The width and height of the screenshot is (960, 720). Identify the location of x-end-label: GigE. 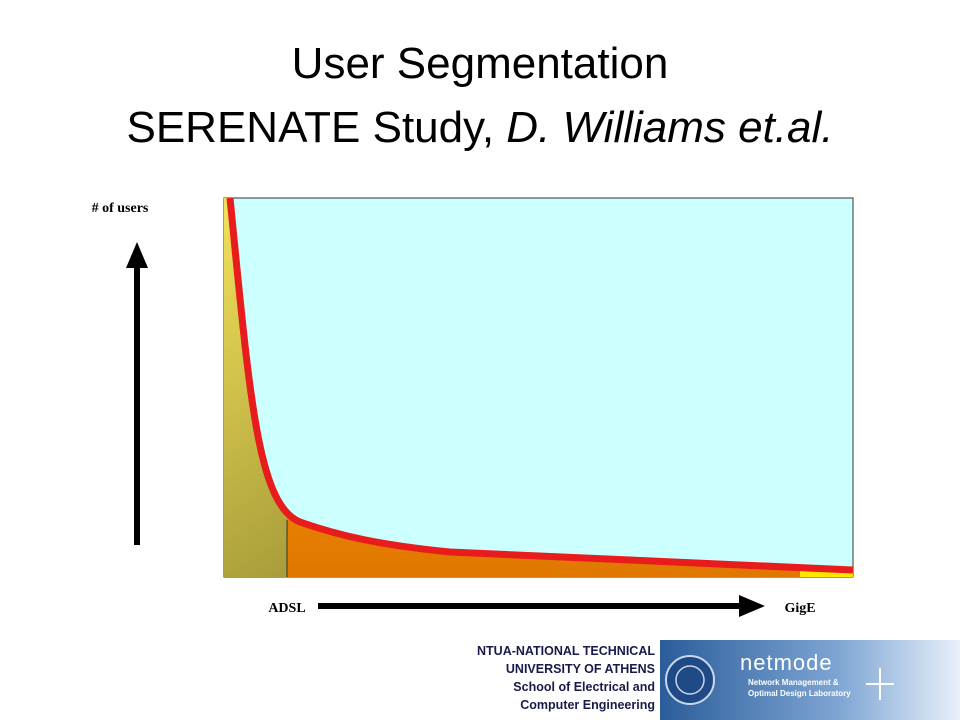
(799, 608).